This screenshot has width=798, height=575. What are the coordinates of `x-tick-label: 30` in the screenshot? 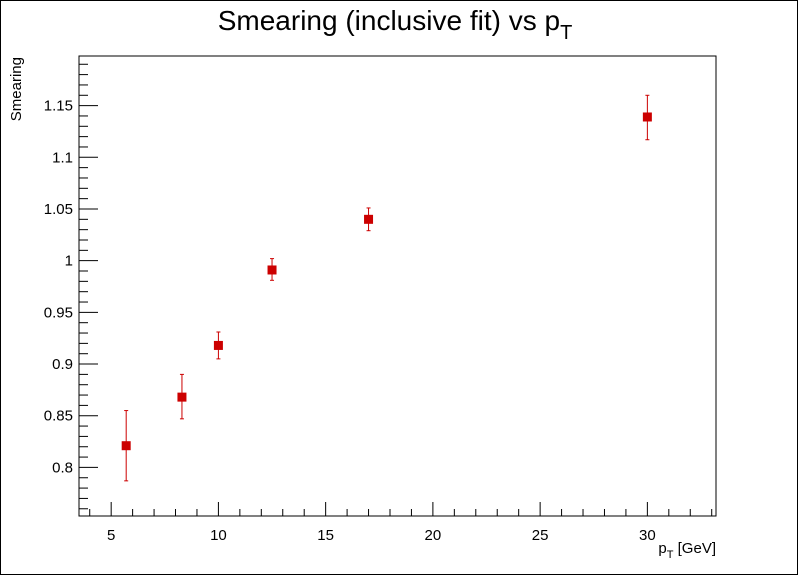 It's located at (647, 535).